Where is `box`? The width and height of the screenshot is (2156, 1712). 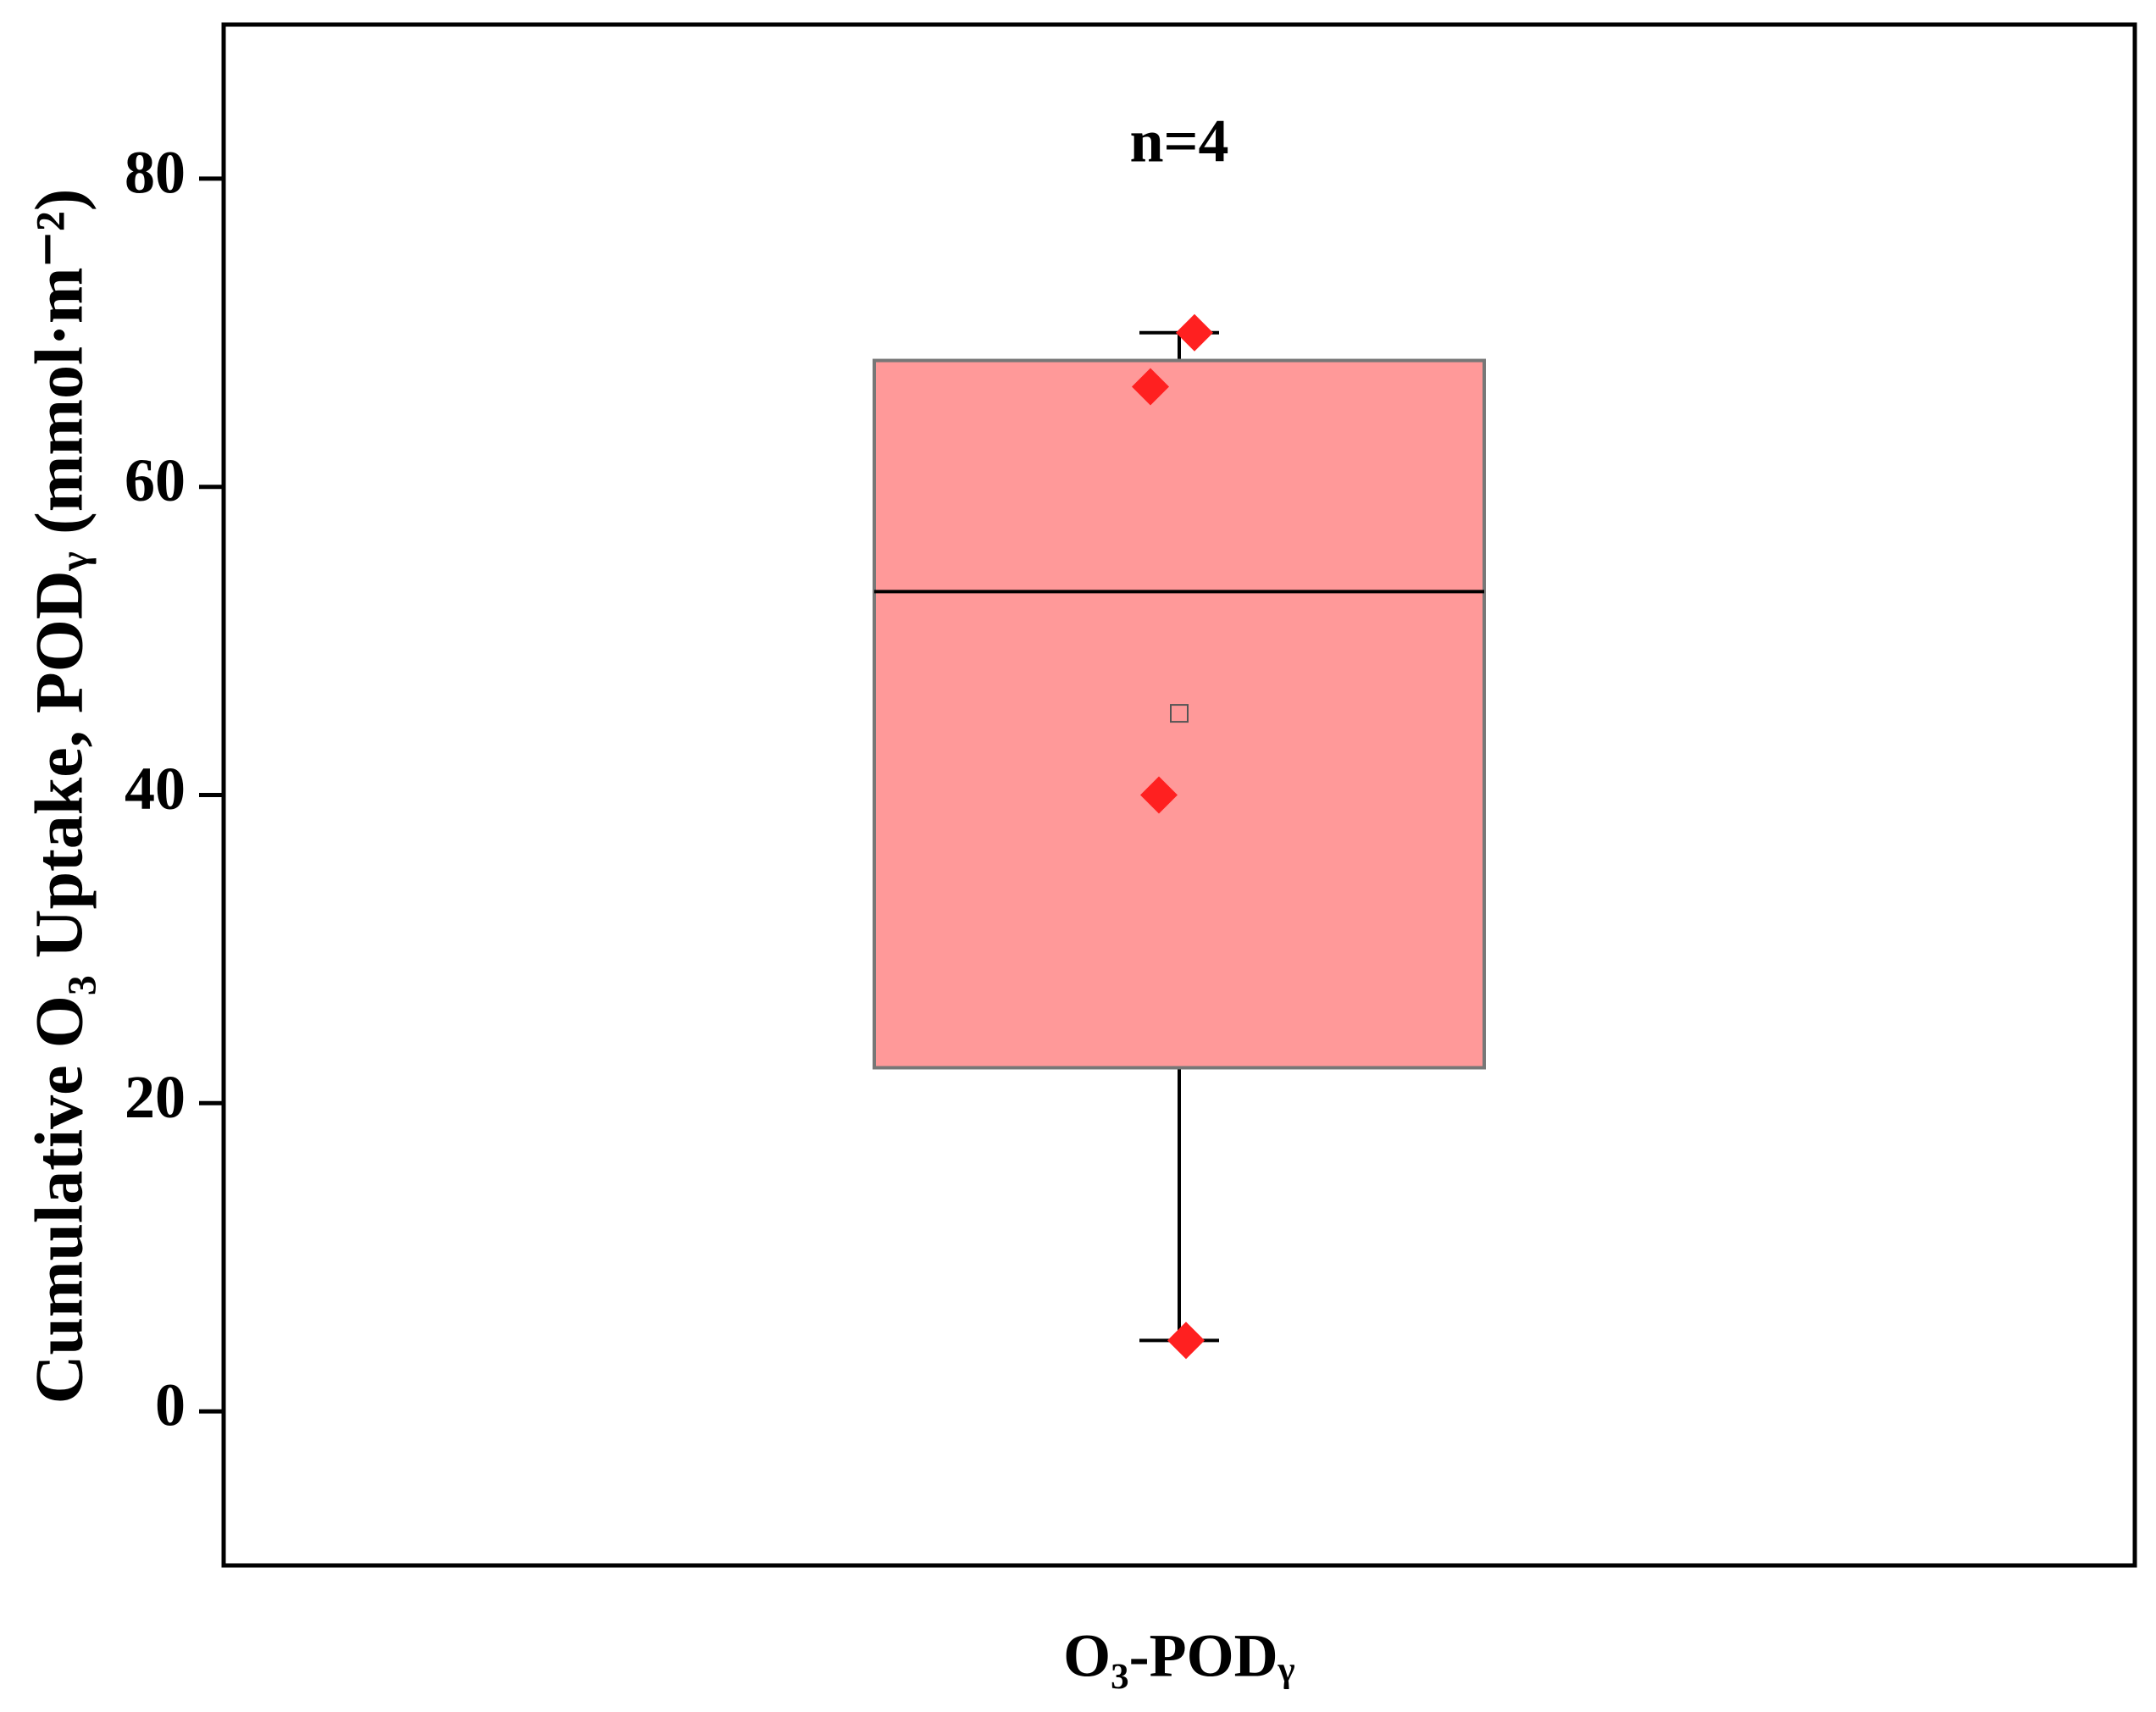 box is located at coordinates (1179, 714).